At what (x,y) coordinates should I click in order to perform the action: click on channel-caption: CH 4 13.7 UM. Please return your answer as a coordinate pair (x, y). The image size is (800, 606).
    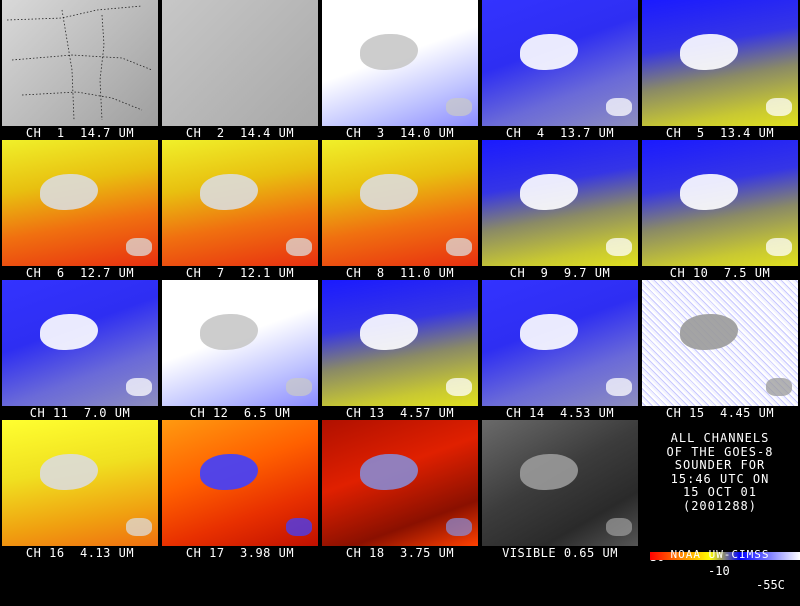
    Looking at the image, I should click on (560, 133).